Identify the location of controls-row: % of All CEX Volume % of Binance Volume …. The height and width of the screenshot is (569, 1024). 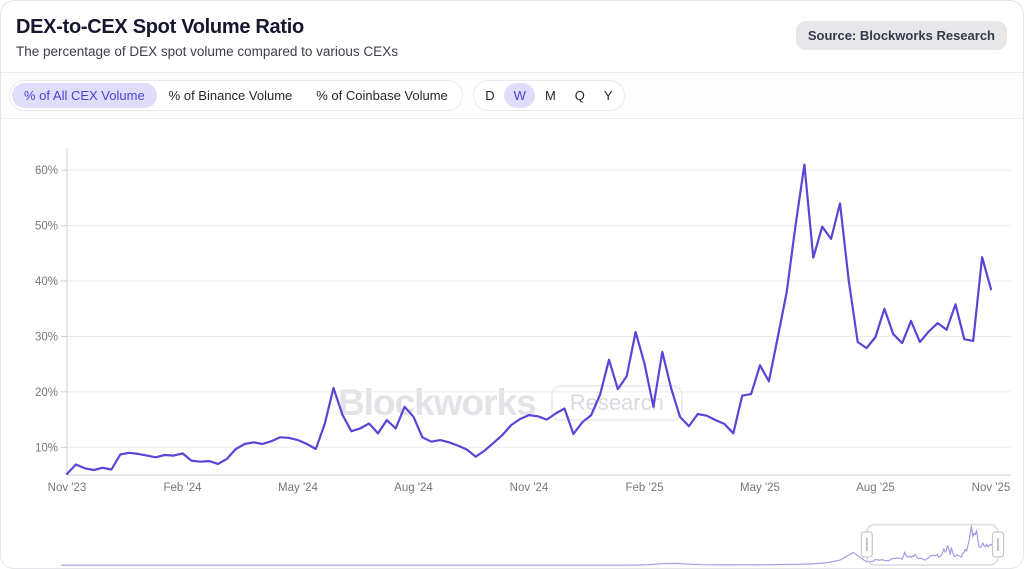
(512, 95).